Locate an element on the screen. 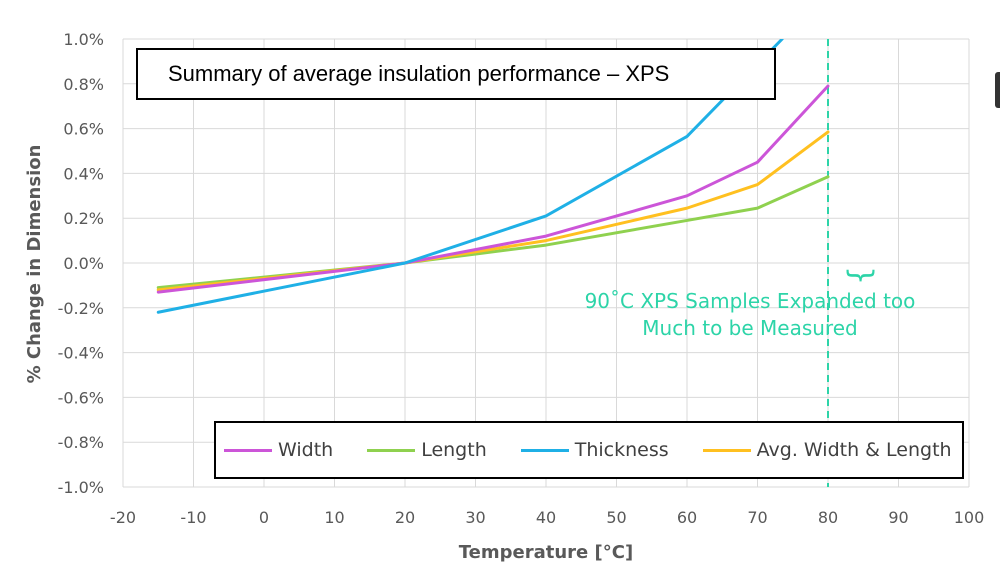 The image size is (1000, 567). y-tick-label: -0.2% is located at coordinates (81, 308).